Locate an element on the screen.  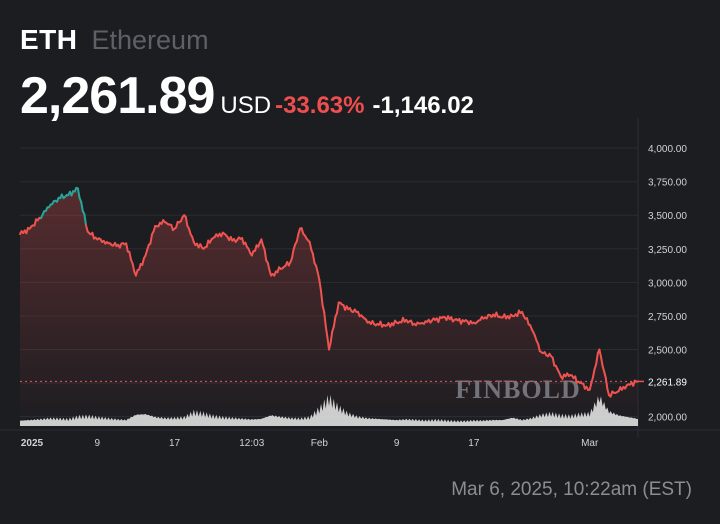
volume-fill is located at coordinates (329, 410).